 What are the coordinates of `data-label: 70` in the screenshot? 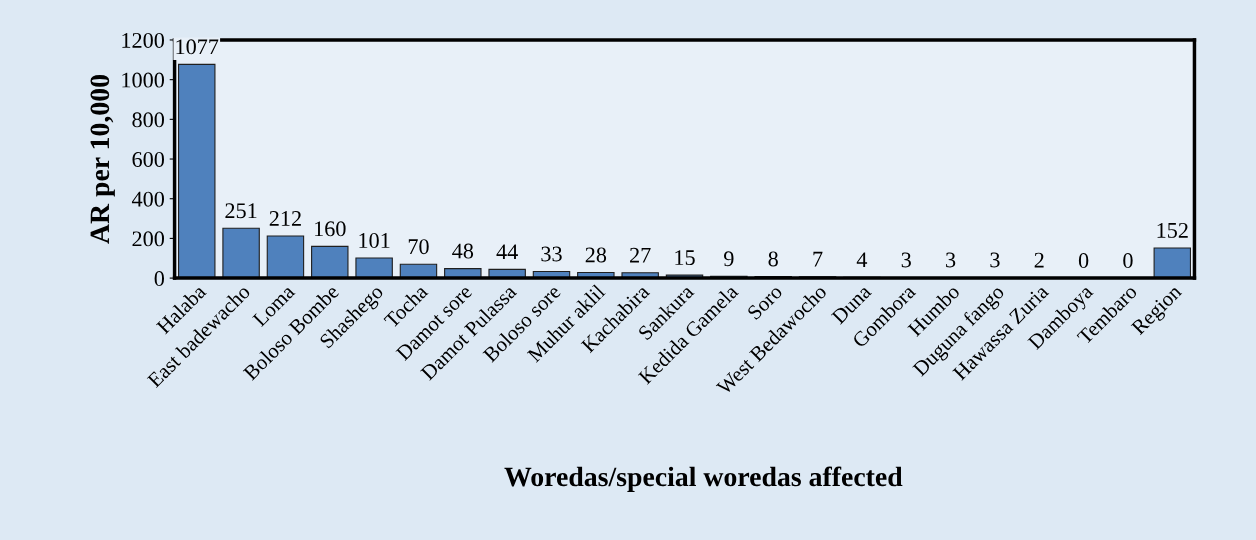 It's located at (418, 247).